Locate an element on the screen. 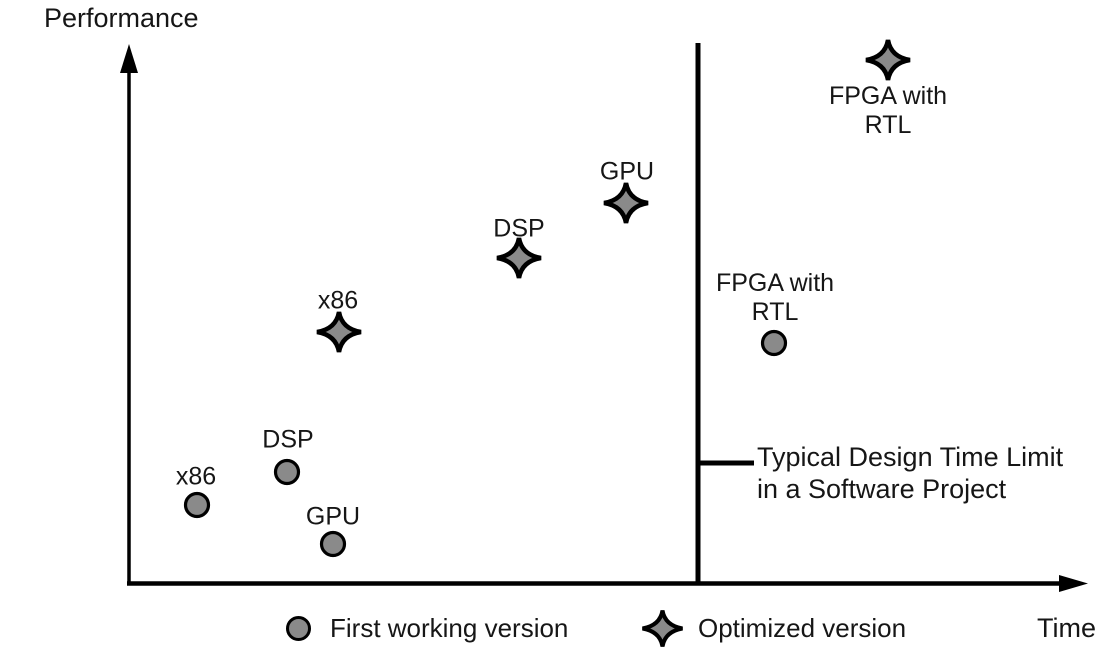 The image size is (1113, 648). y-axis is located at coordinates (129, 314).